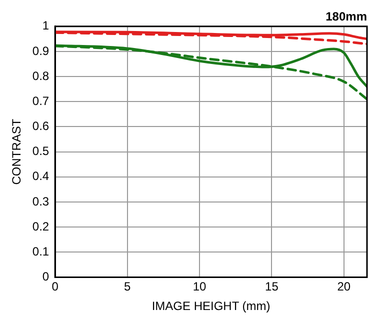  What do you see at coordinates (127, 287) in the screenshot?
I see `x-tick-label: 5` at bounding box center [127, 287].